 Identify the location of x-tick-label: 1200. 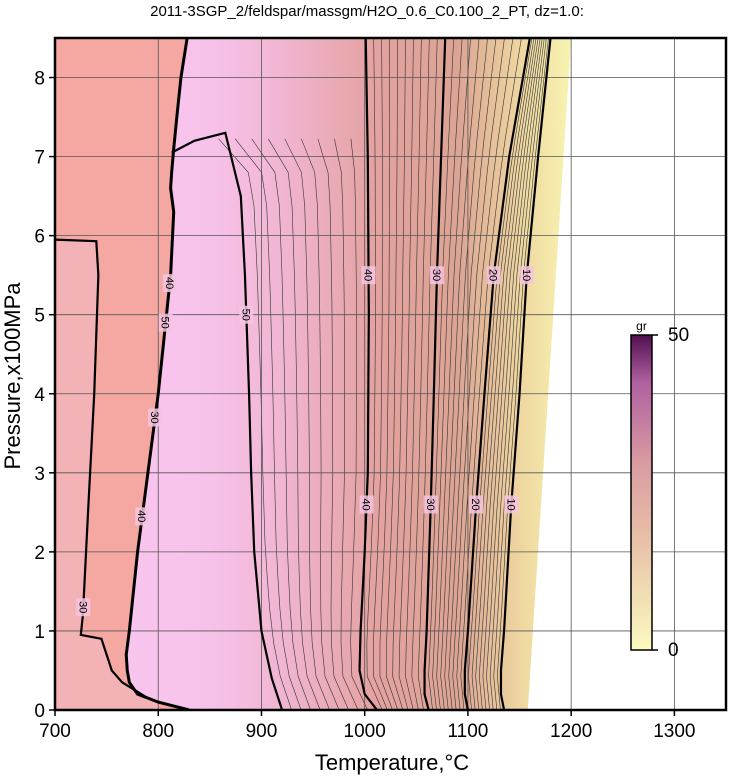
(571, 731).